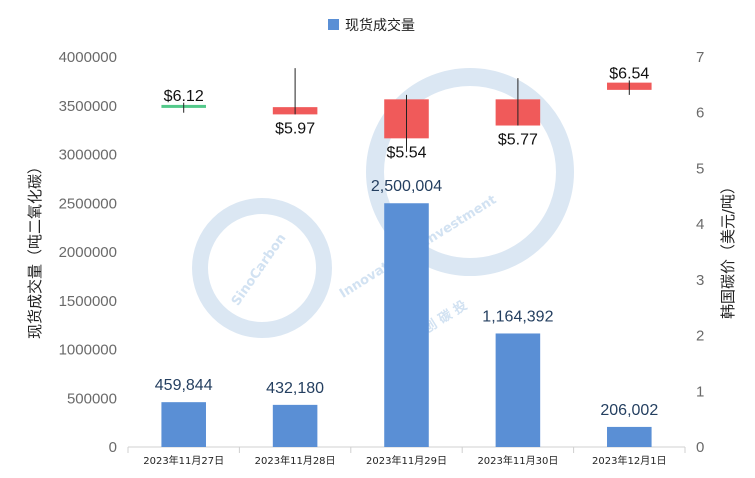  Describe the element at coordinates (517, 460) in the screenshot. I see `x-tick-label: 2023年11月30日` at that location.